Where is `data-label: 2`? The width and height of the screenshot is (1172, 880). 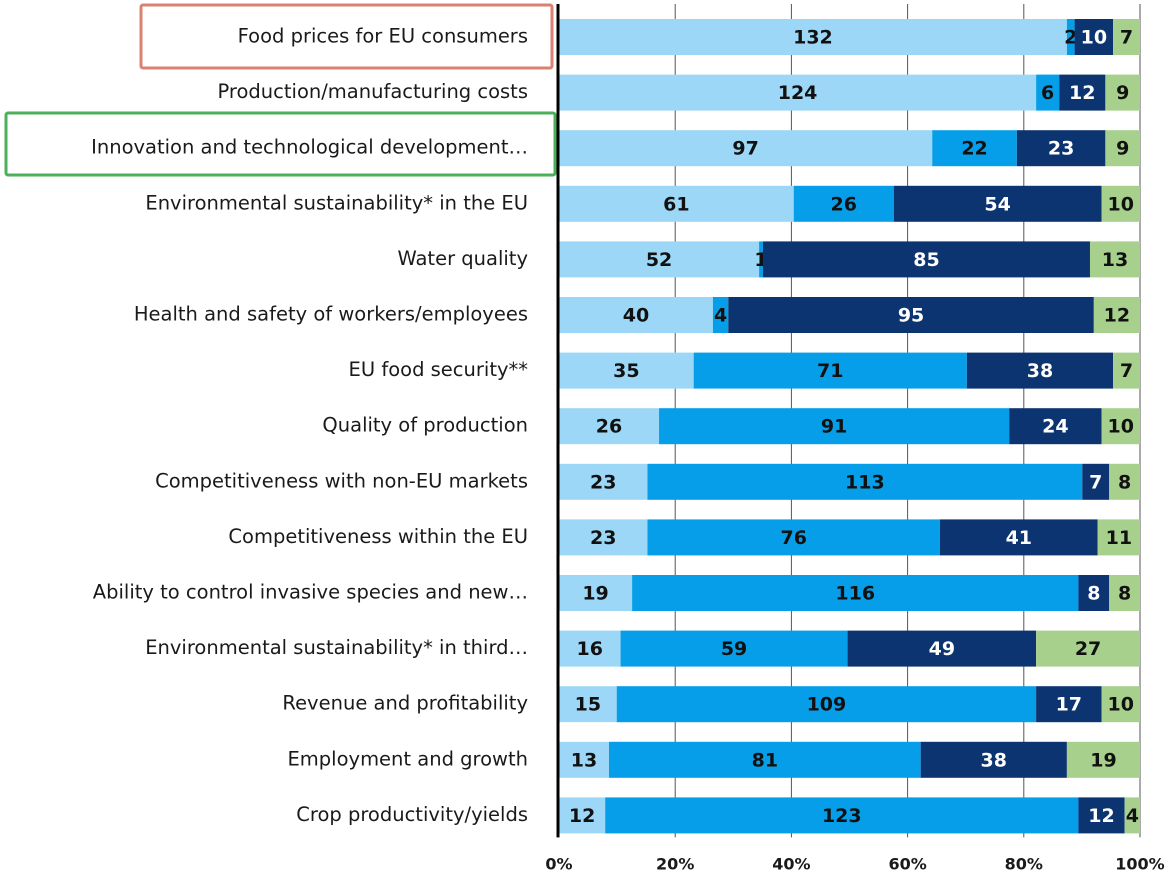 data-label: 2 is located at coordinates (1070, 38).